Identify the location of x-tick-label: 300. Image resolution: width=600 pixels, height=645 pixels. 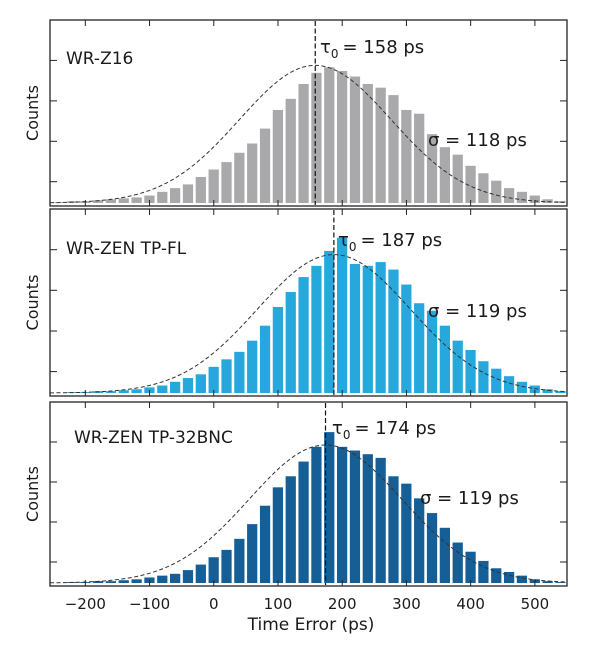
(406, 604).